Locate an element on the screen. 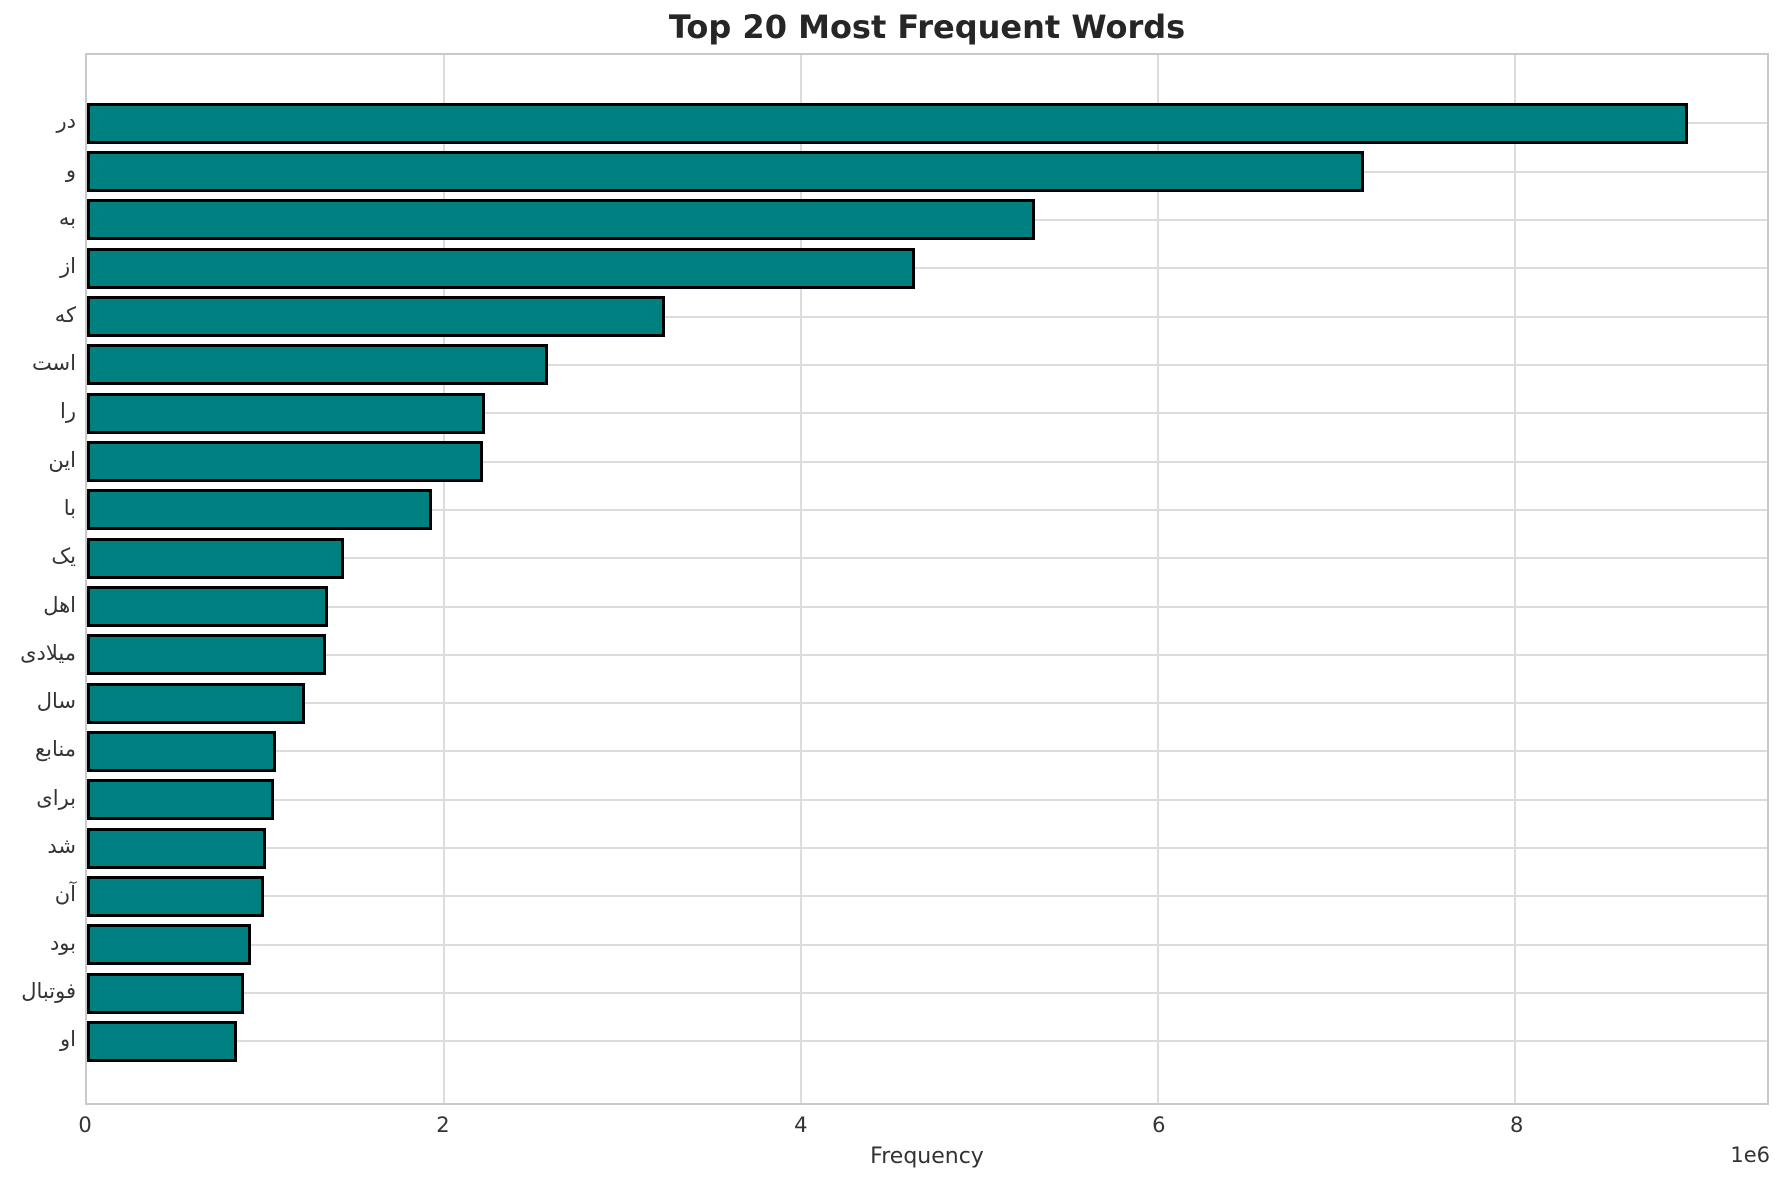  y-tick-label: این is located at coordinates (62, 459).